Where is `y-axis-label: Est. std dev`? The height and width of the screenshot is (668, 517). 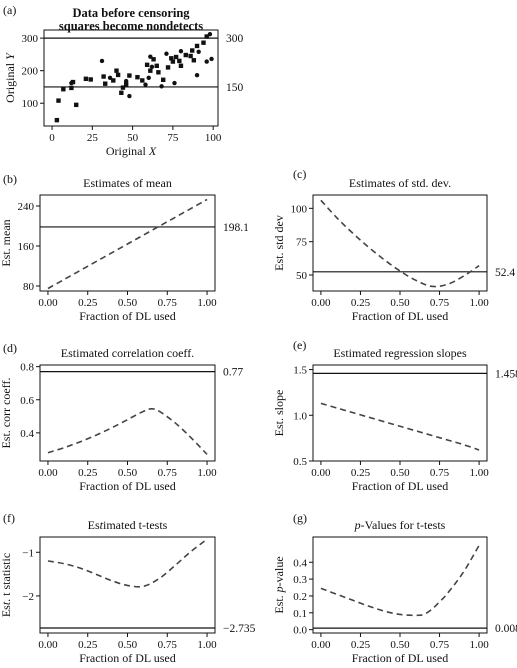
y-axis-label: Est. std dev is located at coordinates (279, 243).